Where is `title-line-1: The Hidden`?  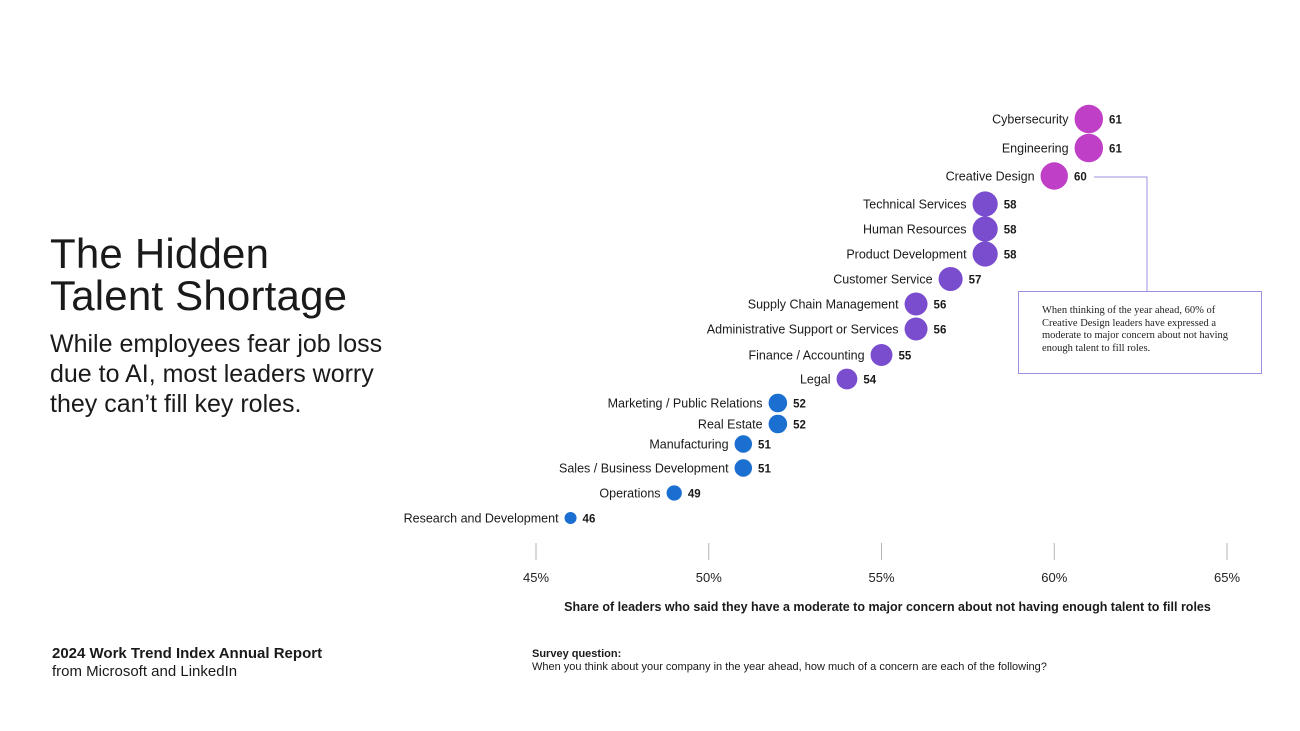
title-line-1: The Hidden is located at coordinates (160, 253).